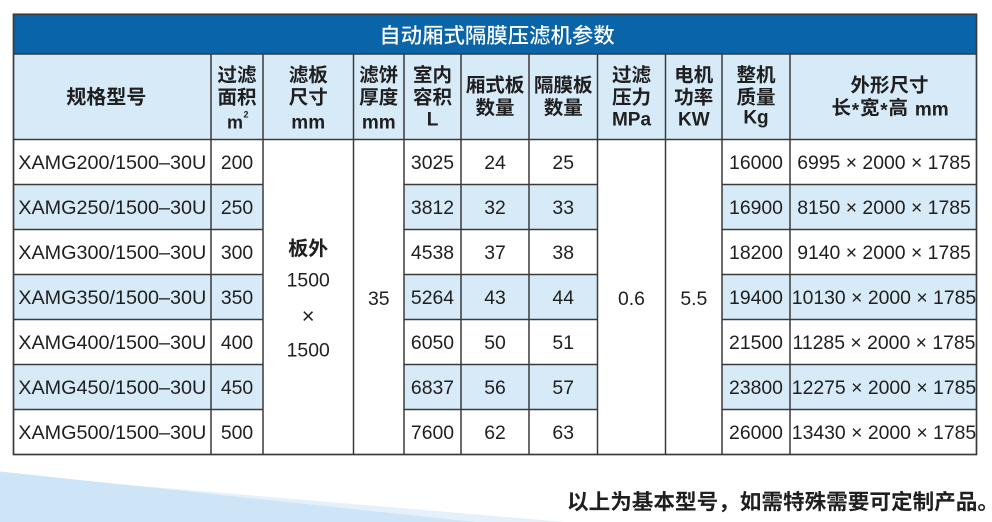  What do you see at coordinates (884, 298) in the screenshot?
I see `svg-text: 10130 × 2000 × 1785` at bounding box center [884, 298].